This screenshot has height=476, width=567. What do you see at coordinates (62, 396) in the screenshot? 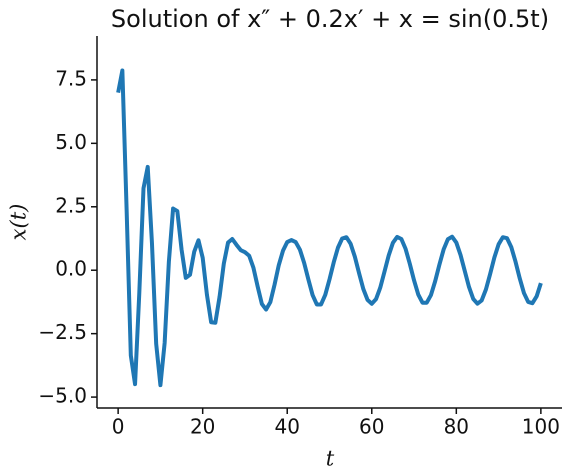
I see `y-tick-label: −5.0` at bounding box center [62, 396].